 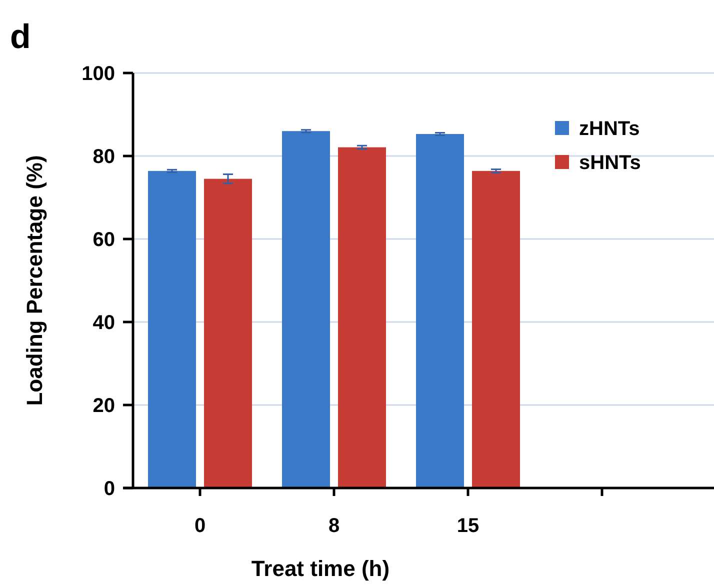 I want to click on legend-label: sHNTs, so click(x=610, y=163).